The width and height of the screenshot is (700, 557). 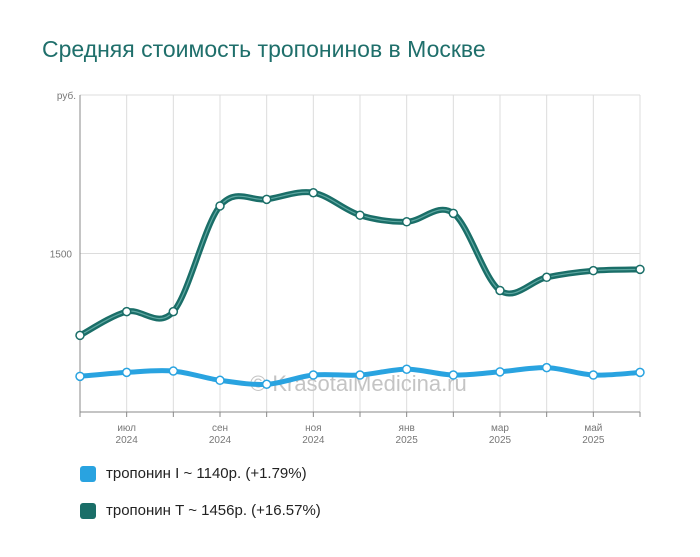 I want to click on y-tick-label: 1500, so click(x=61, y=255).